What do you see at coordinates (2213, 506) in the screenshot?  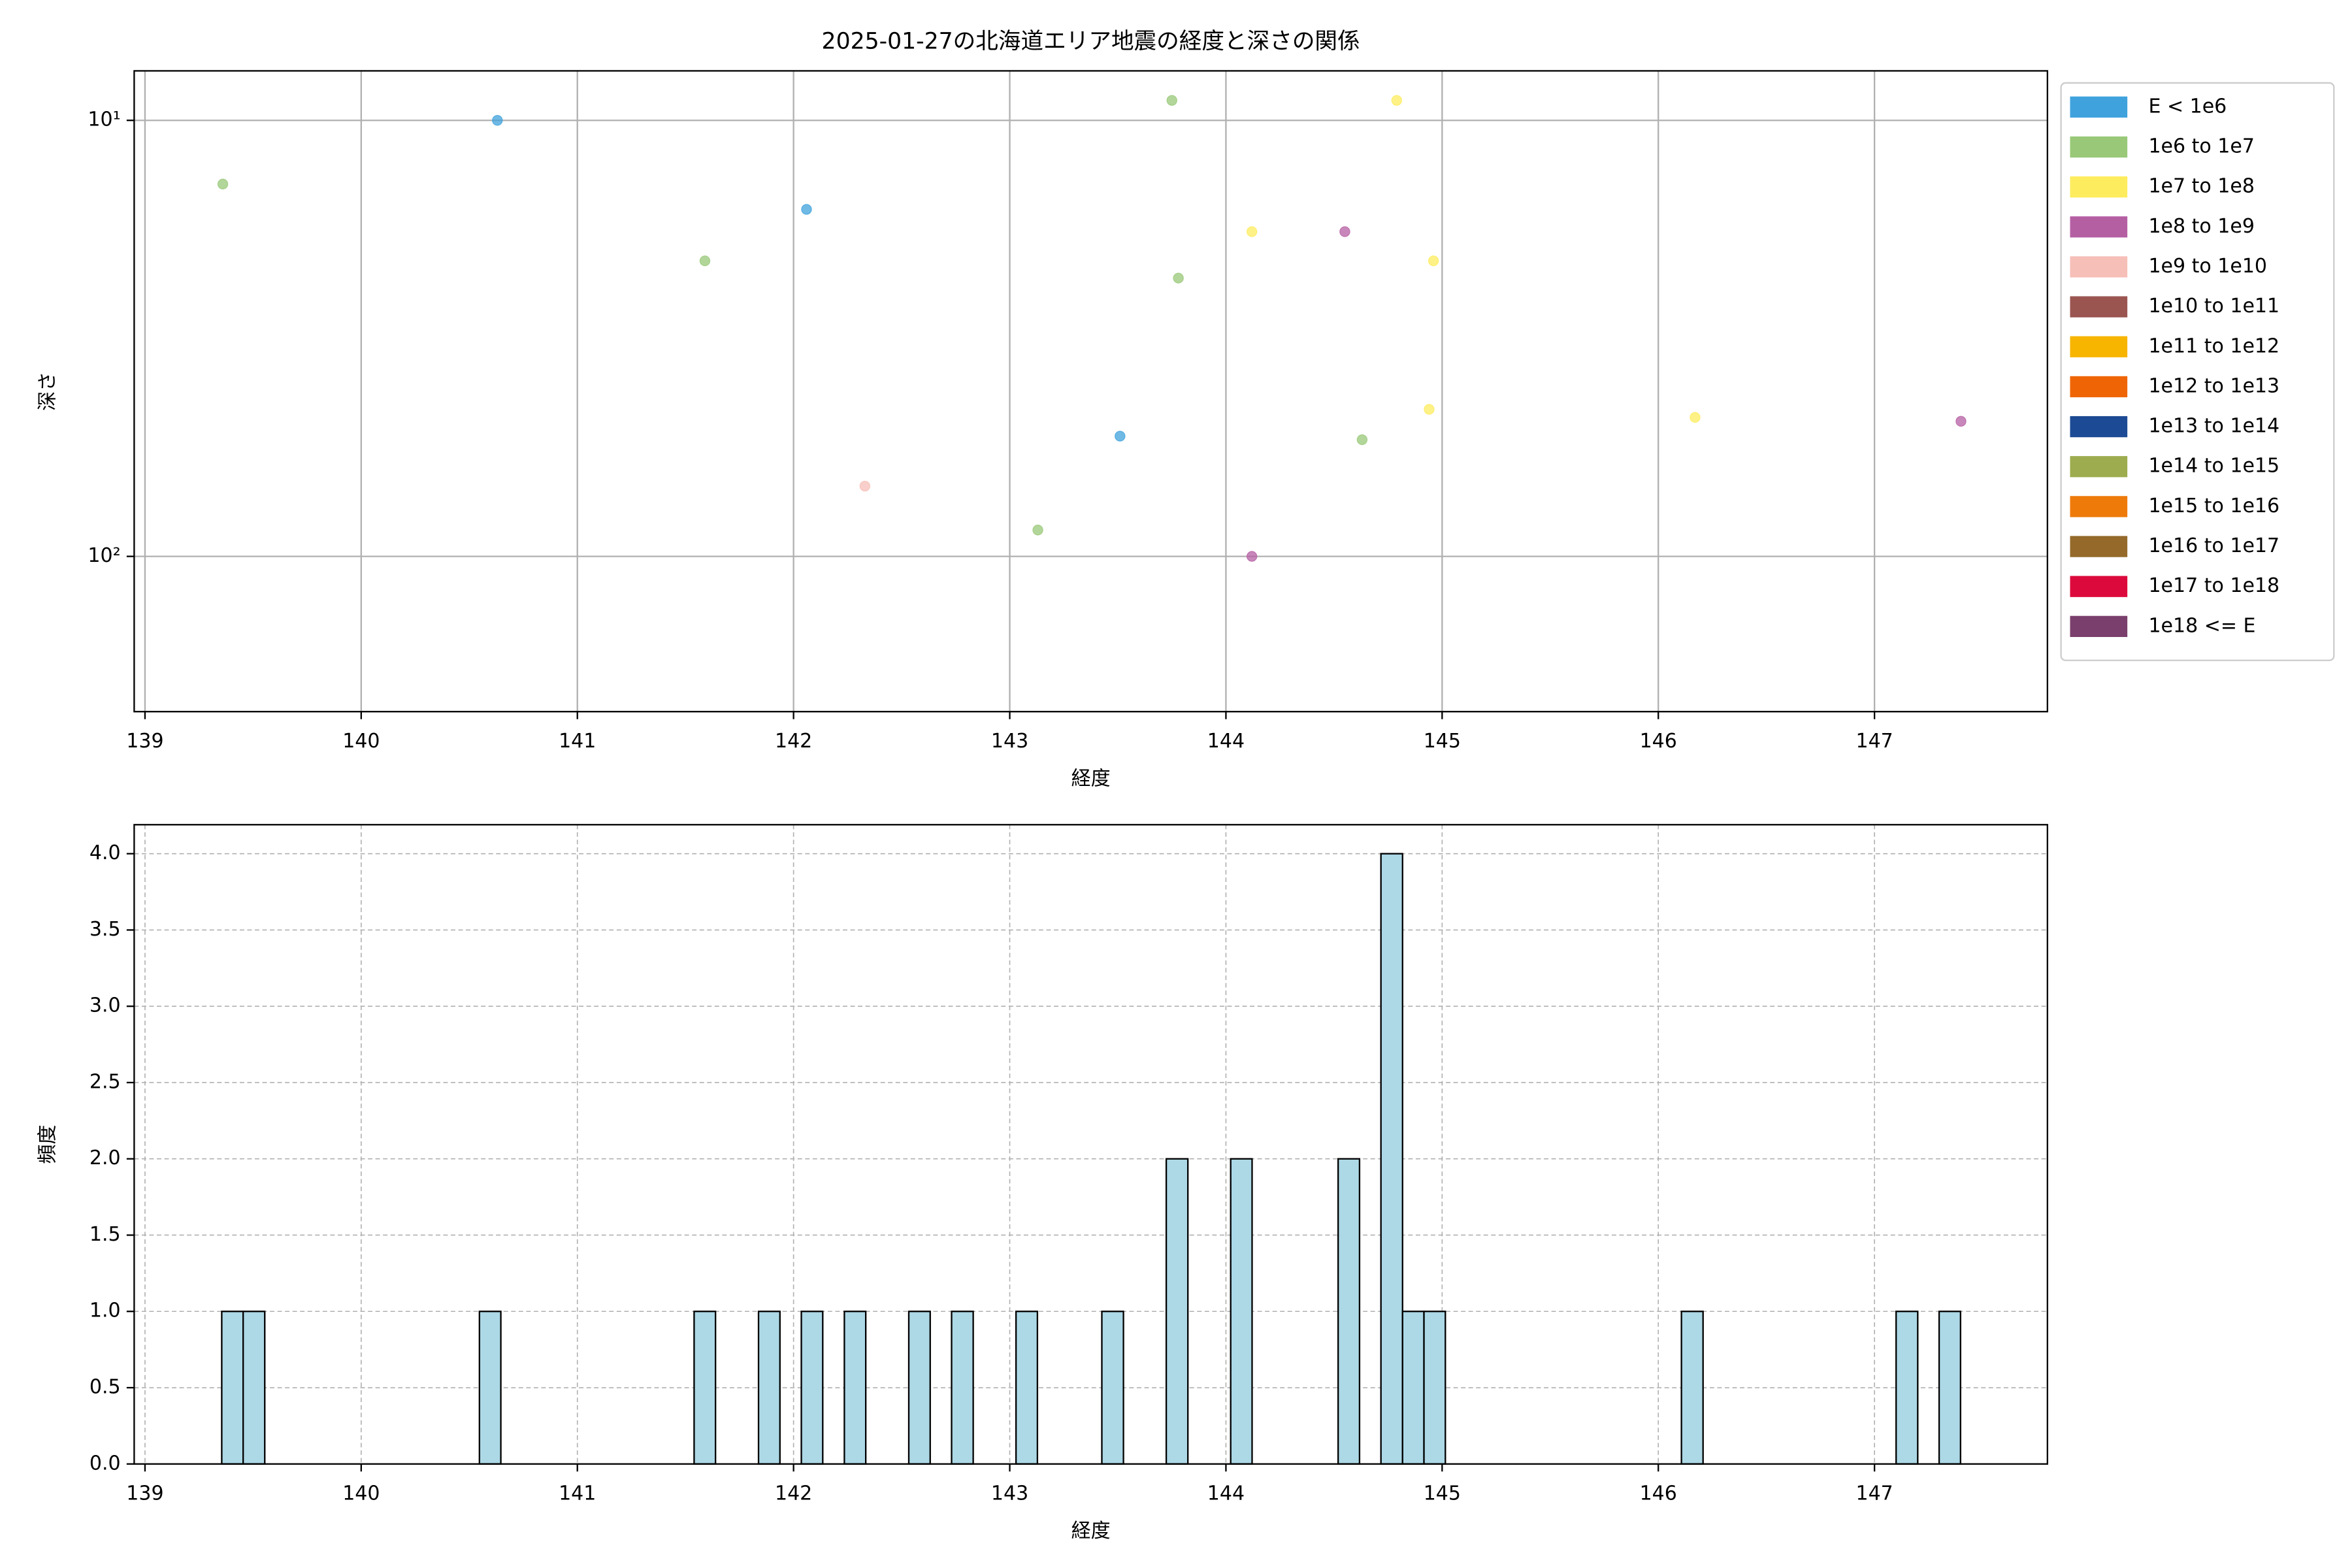 I see `legend-label: 1e15 to 1e16` at bounding box center [2213, 506].